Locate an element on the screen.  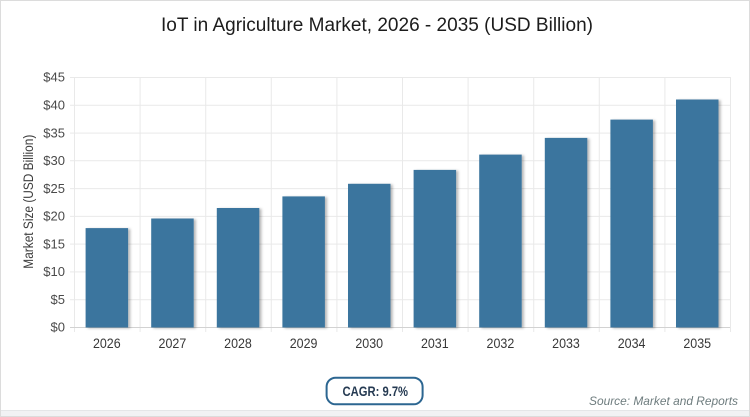
svg-text: $15 is located at coordinates (54, 243).